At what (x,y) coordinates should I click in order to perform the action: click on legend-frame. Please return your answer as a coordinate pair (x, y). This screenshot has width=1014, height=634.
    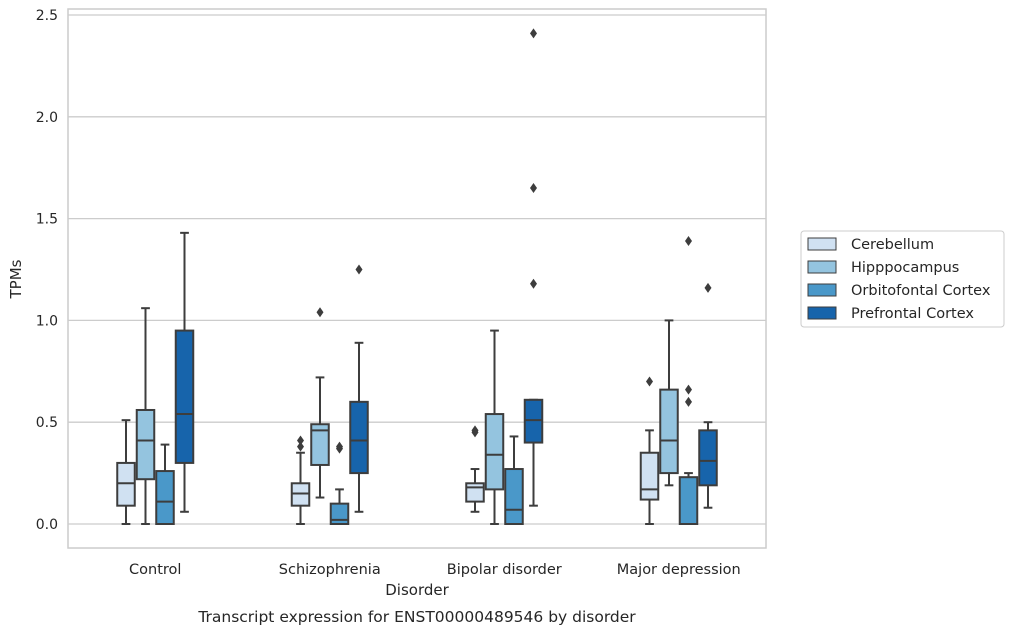
    Looking at the image, I should click on (902, 279).